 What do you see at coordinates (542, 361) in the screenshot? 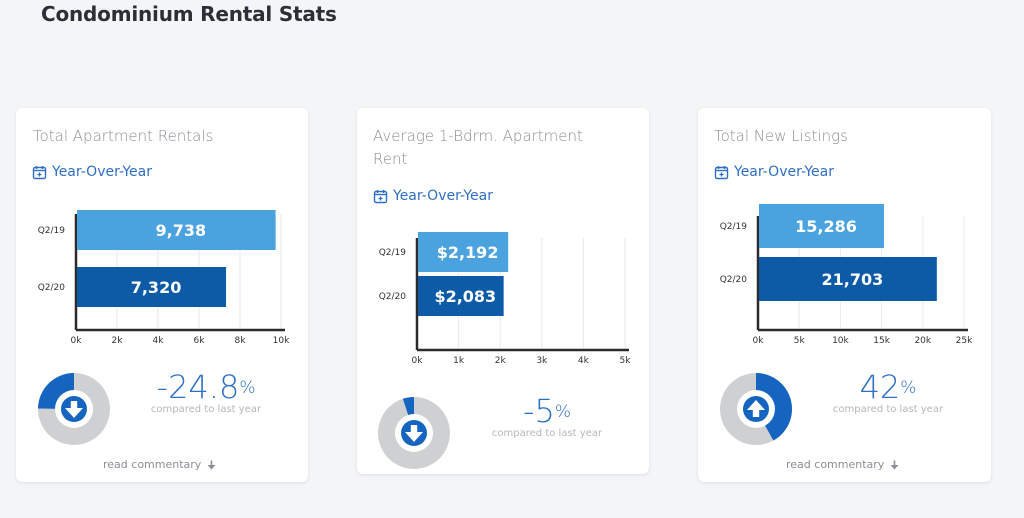
I see `tick-label: 3k` at bounding box center [542, 361].